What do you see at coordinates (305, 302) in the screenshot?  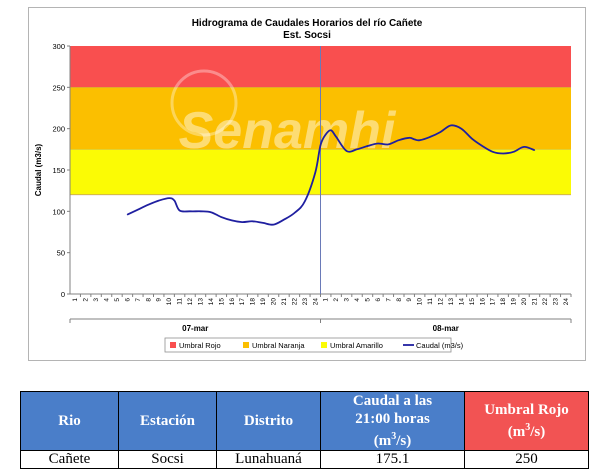 I see `x-tick-label-1-23: 23` at bounding box center [305, 302].